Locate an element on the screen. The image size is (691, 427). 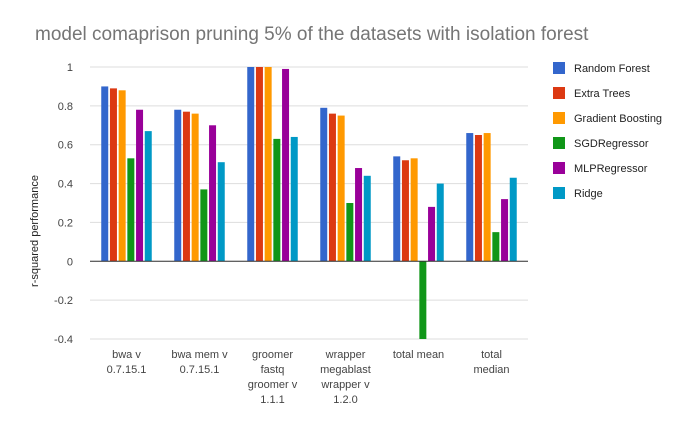
y-tick-label: 0 is located at coordinates (70, 262).